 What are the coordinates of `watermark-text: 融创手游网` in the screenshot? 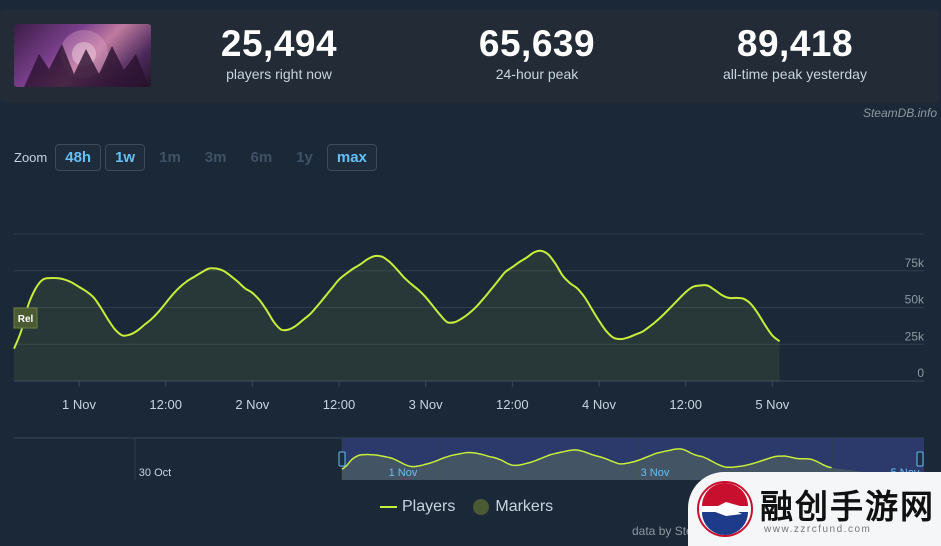 It's located at (847, 506).